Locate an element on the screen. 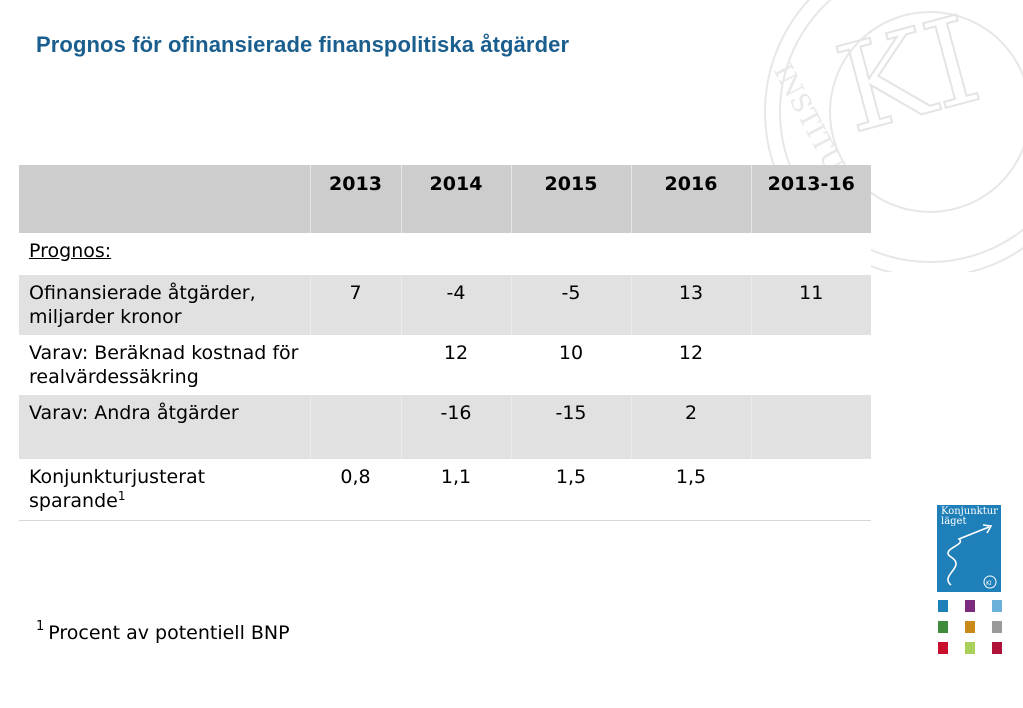 This screenshot has width=1023, height=708. report-cover-logo: Konjunktur läget KI is located at coordinates (969, 548).